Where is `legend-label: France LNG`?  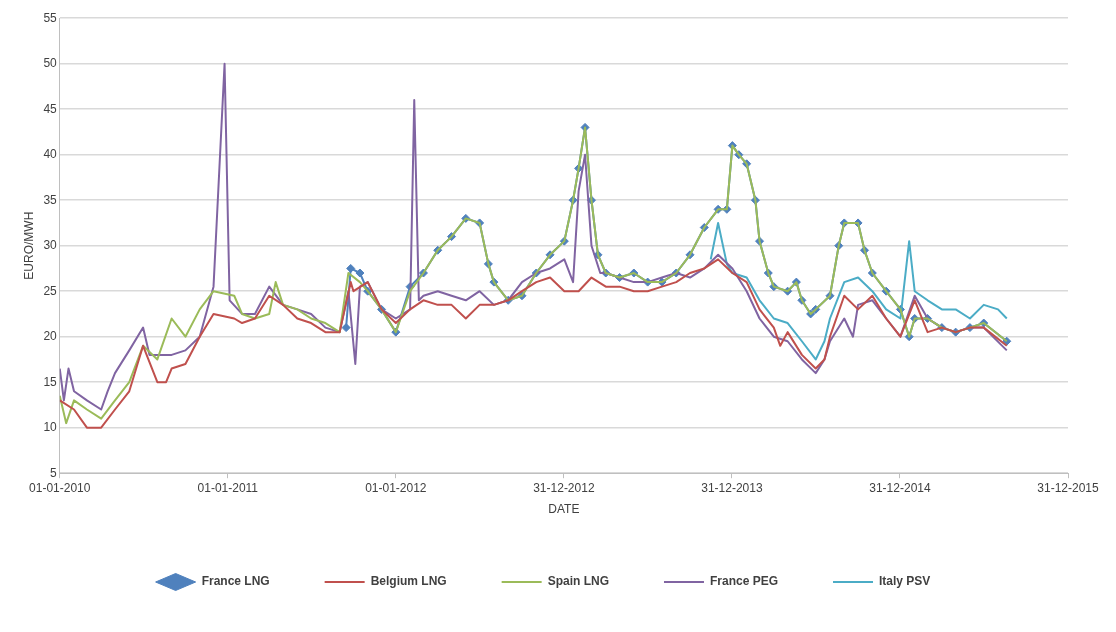
legend-label: France LNG is located at coordinates (235, 581).